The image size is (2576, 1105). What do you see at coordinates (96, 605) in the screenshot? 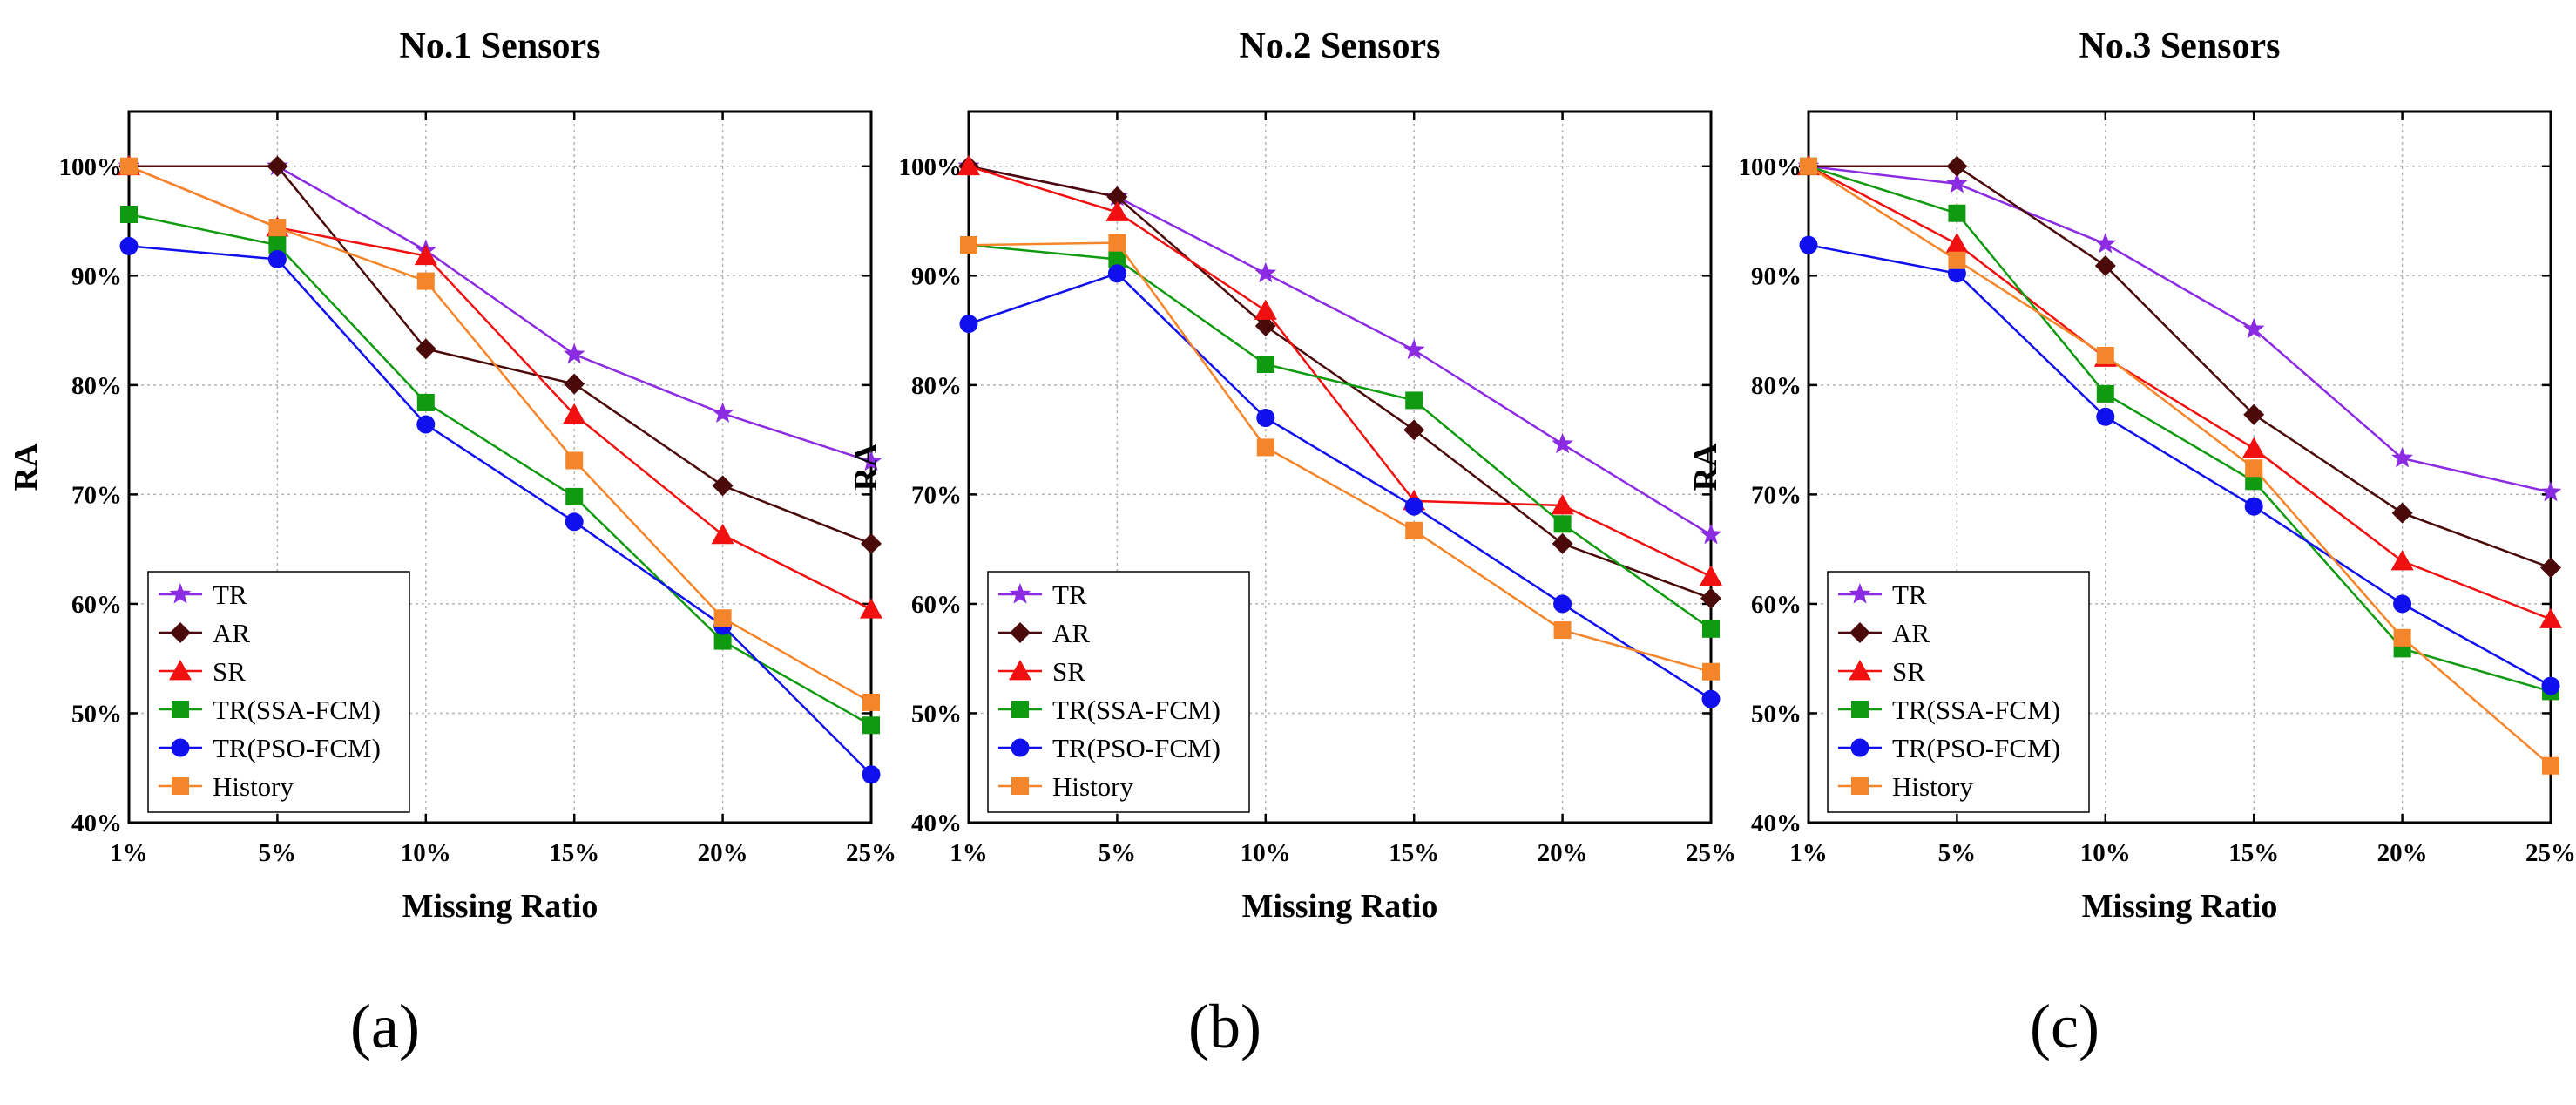
I see `y-tick-label: 60%` at bounding box center [96, 605].